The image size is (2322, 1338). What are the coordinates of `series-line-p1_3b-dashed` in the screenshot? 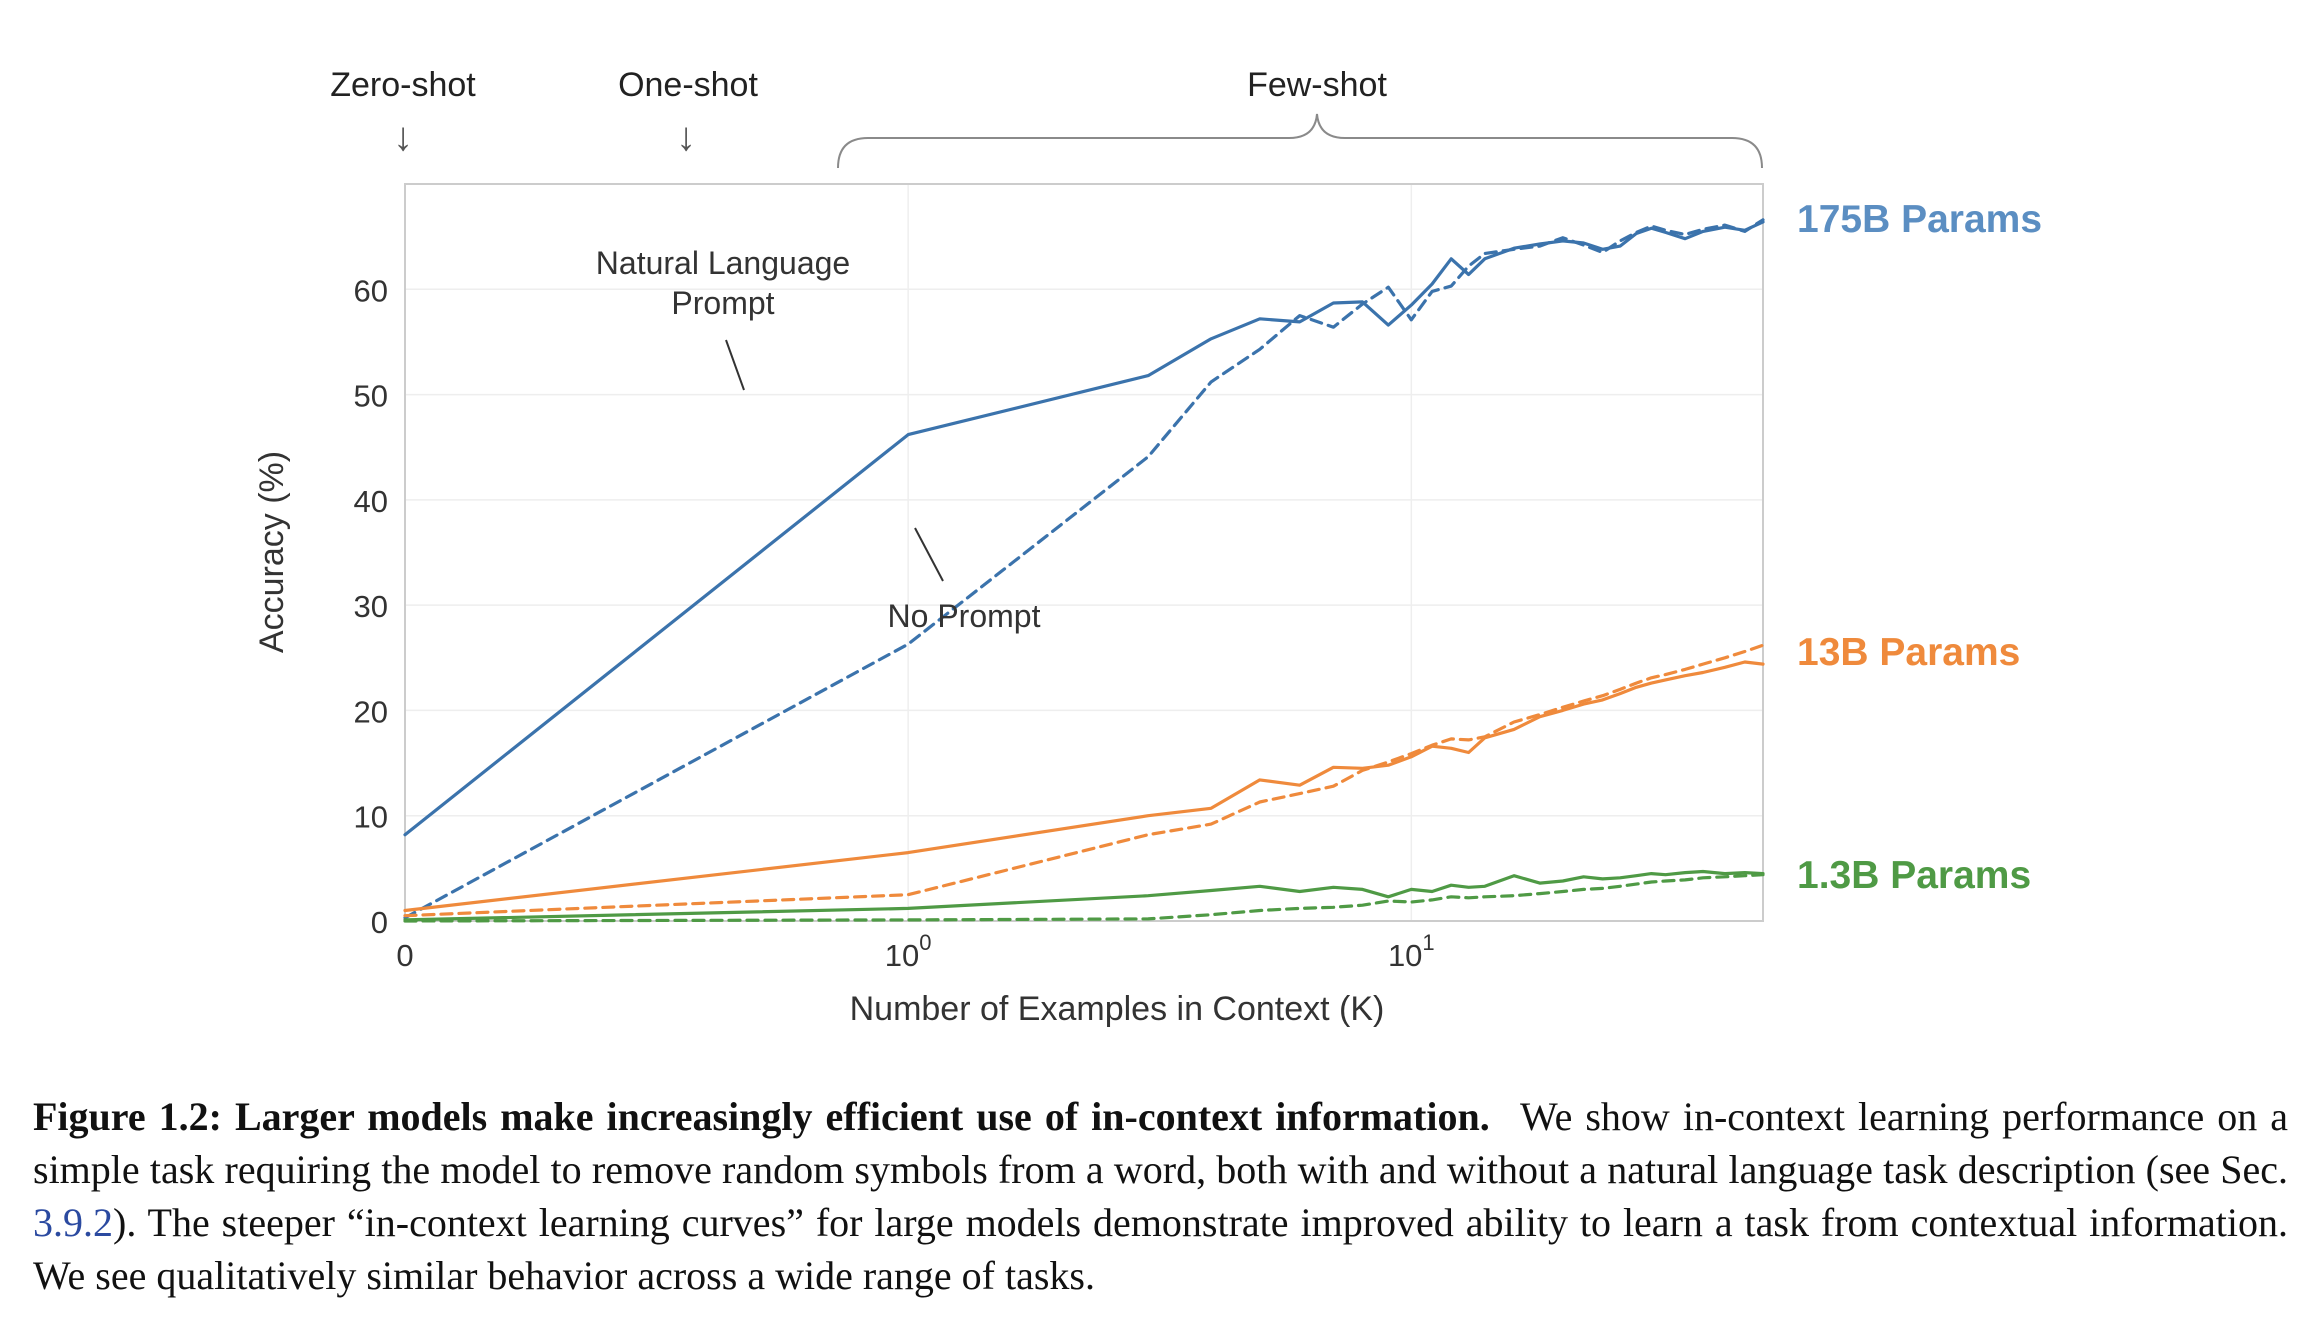 It's located at (1084, 898).